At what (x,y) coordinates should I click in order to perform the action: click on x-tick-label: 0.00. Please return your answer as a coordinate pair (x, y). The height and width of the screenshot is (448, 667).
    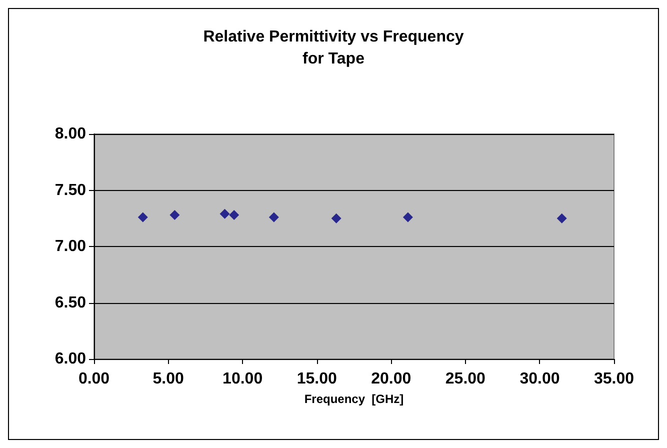
    Looking at the image, I should click on (94, 379).